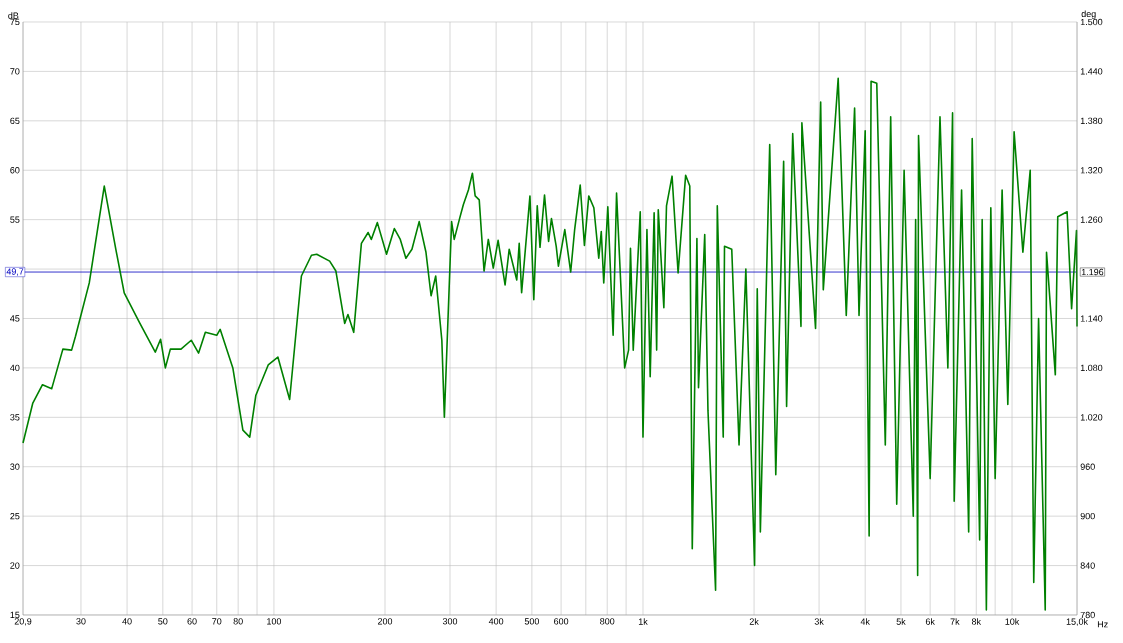 The image size is (1123, 643). Describe the element at coordinates (13, 15) in the screenshot. I see `y-axis-title: dB` at that location.